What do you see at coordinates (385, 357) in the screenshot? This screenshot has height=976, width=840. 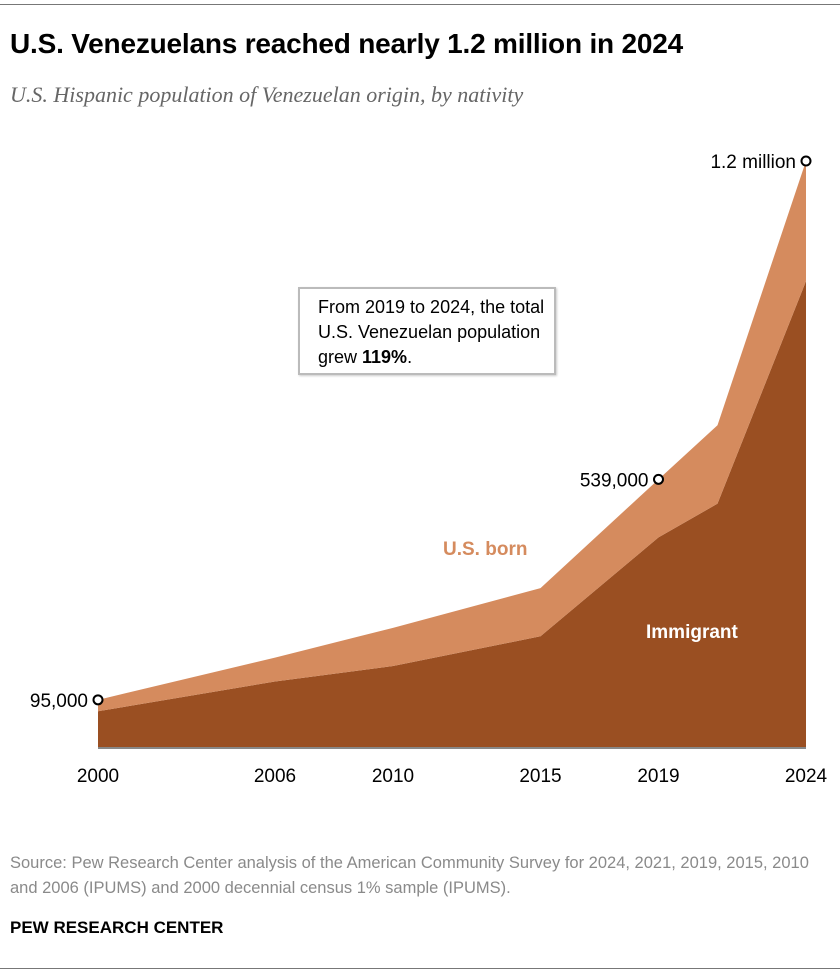 I see `annotation-bold: 119%` at bounding box center [385, 357].